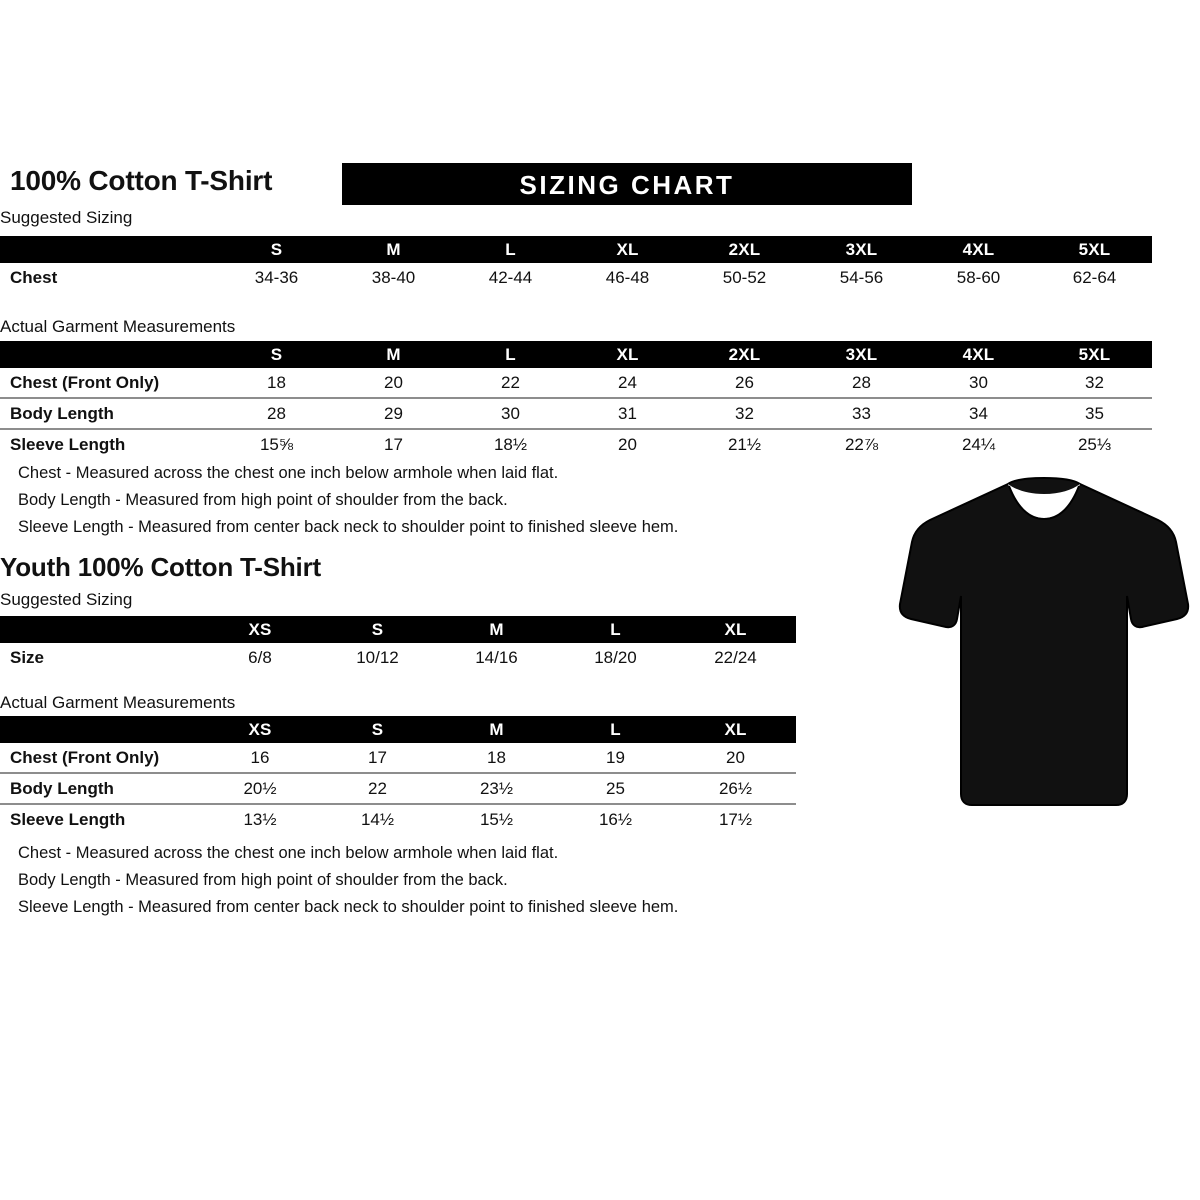 The height and width of the screenshot is (1200, 1200). I want to click on cell: 14/16, so click(496, 657).